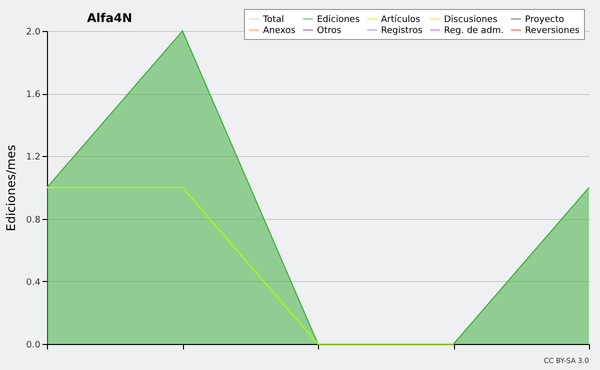 Image resolution: width=600 pixels, height=370 pixels. What do you see at coordinates (109, 18) in the screenshot?
I see `chart-title: Alfa4N` at bounding box center [109, 18].